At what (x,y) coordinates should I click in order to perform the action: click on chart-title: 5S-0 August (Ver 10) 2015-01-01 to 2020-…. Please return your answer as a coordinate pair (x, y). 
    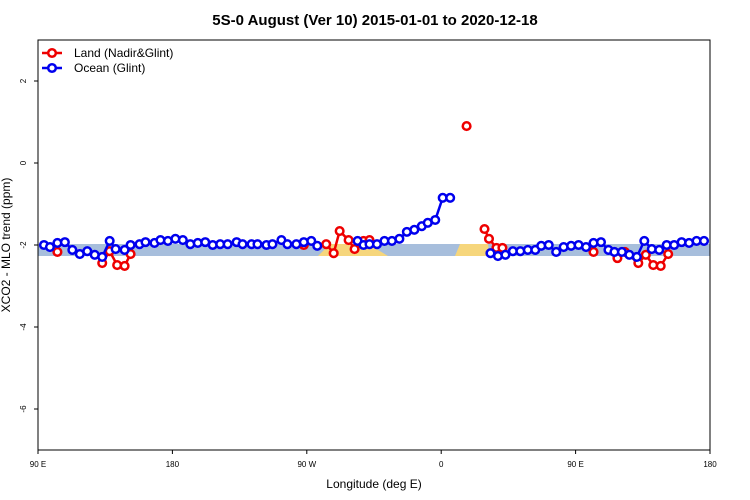
    Looking at the image, I should click on (374, 20).